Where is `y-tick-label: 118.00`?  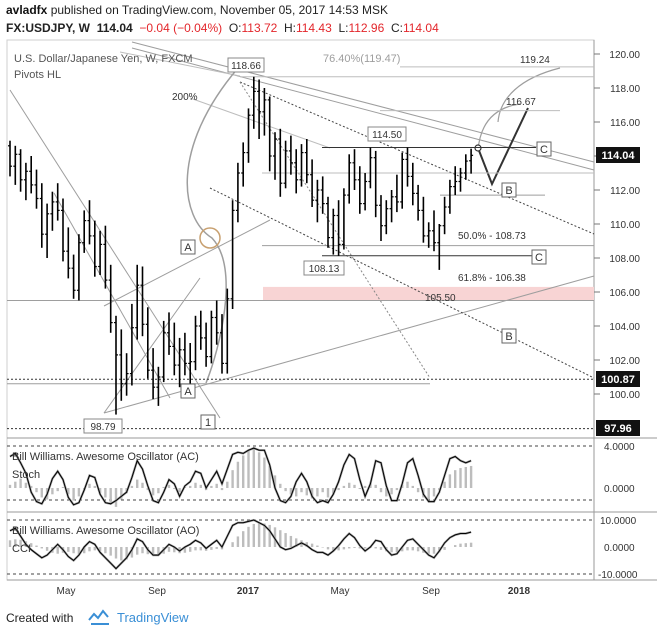
y-tick-label: 118.00 is located at coordinates (625, 89).